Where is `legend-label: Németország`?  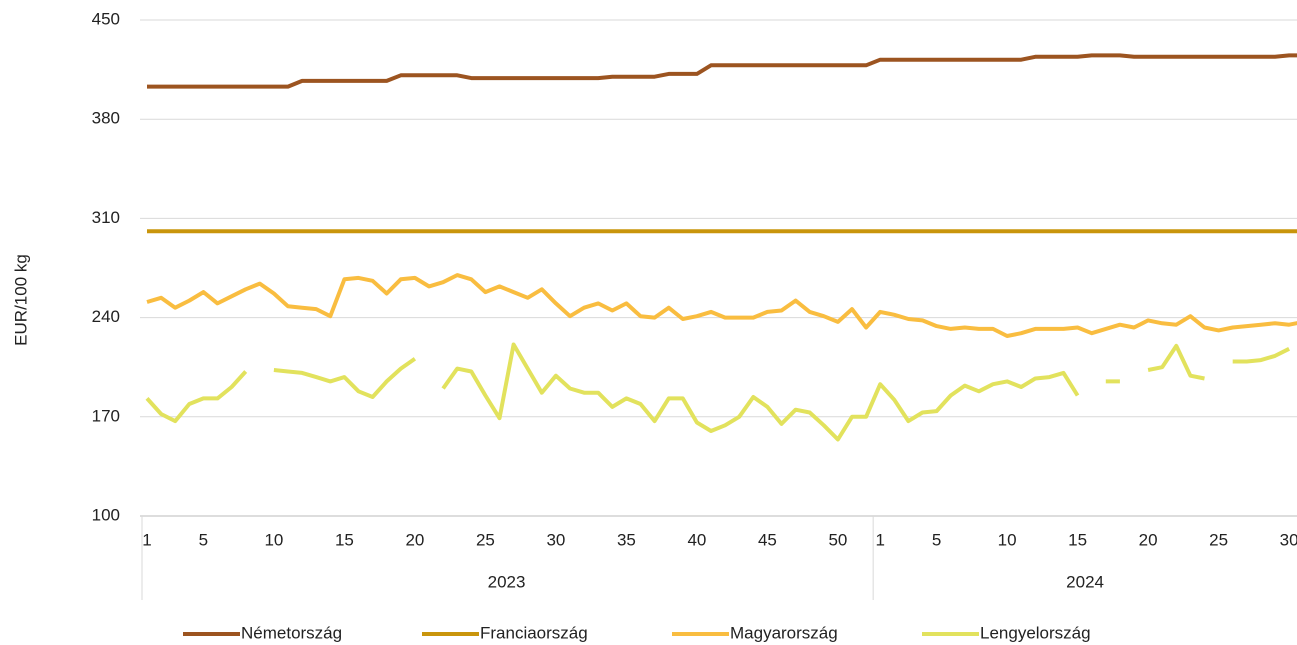
legend-label: Németország is located at coordinates (291, 632).